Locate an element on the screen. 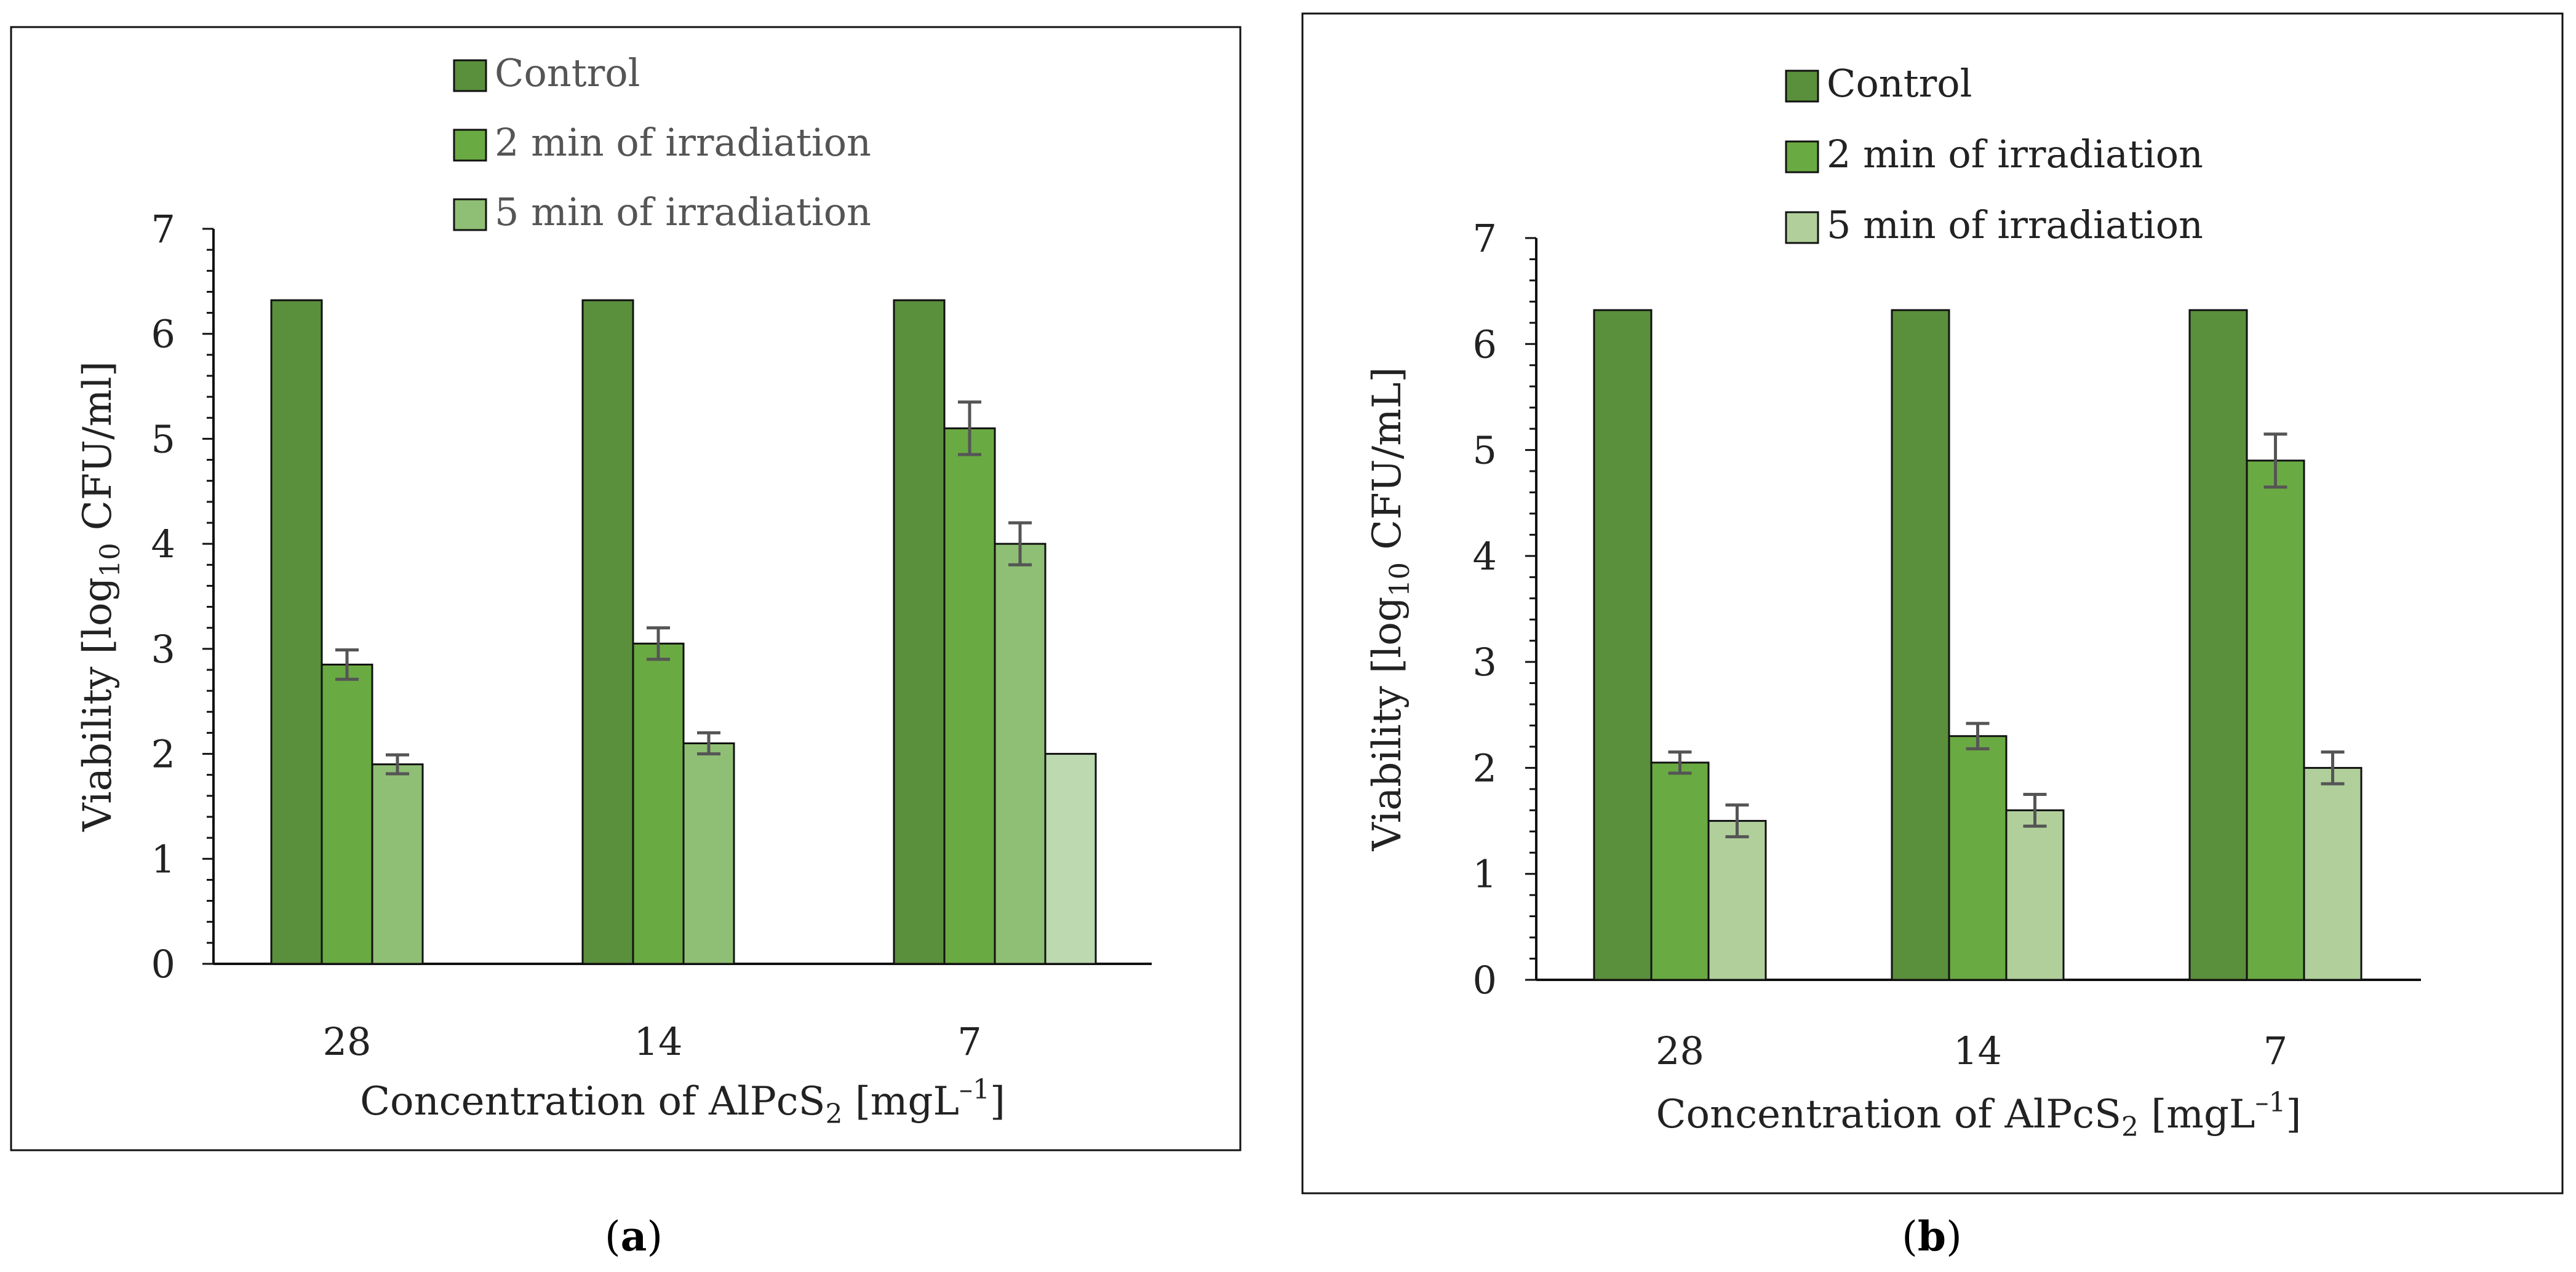 This screenshot has width=2576, height=1272. panel-caption: (a) is located at coordinates (634, 1236).